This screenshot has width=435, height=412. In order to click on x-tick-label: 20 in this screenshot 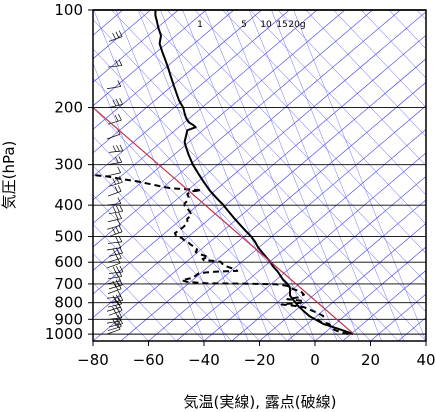, I will do `click(370, 360)`.